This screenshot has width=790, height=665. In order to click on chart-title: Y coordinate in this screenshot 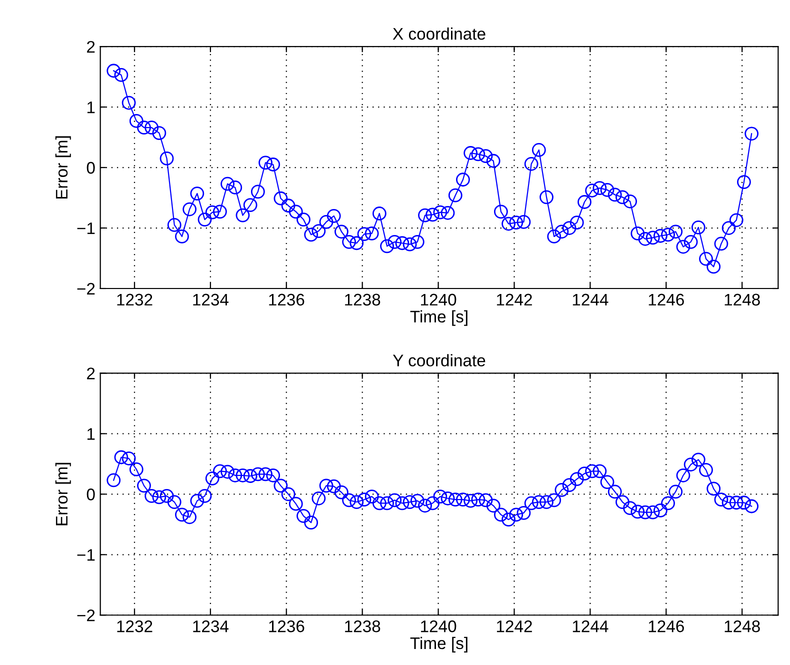, I will do `click(439, 360)`.